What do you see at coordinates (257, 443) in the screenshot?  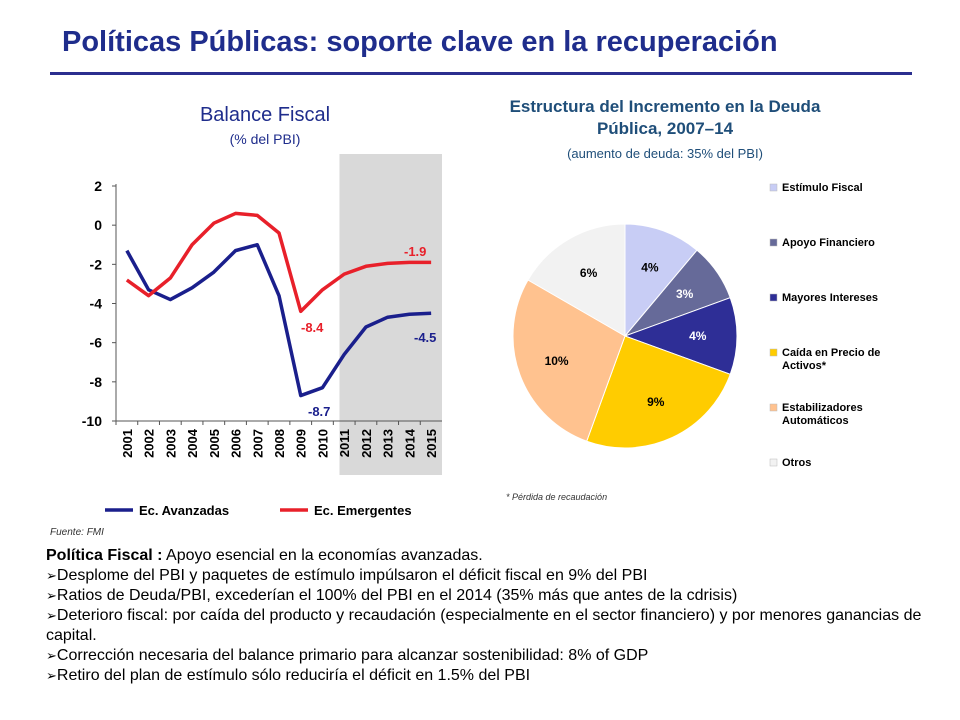 I see `x-tick-label: 2007` at bounding box center [257, 443].